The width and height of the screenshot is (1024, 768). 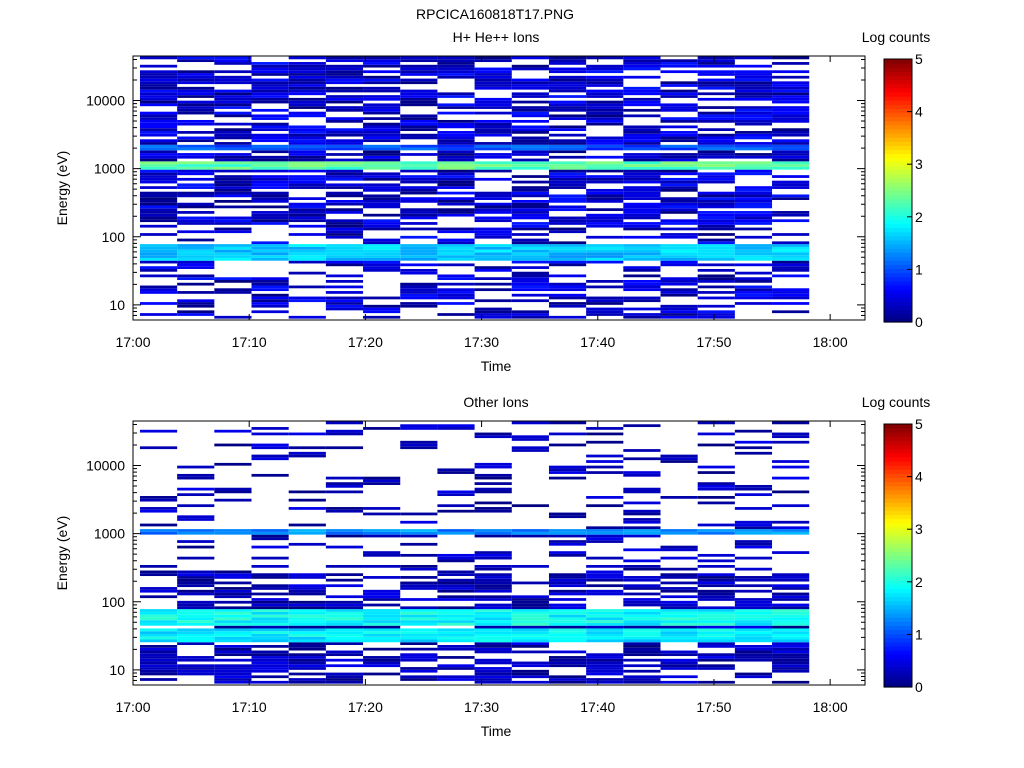 What do you see at coordinates (365, 342) in the screenshot?
I see `x-tick-label: 17:20` at bounding box center [365, 342].